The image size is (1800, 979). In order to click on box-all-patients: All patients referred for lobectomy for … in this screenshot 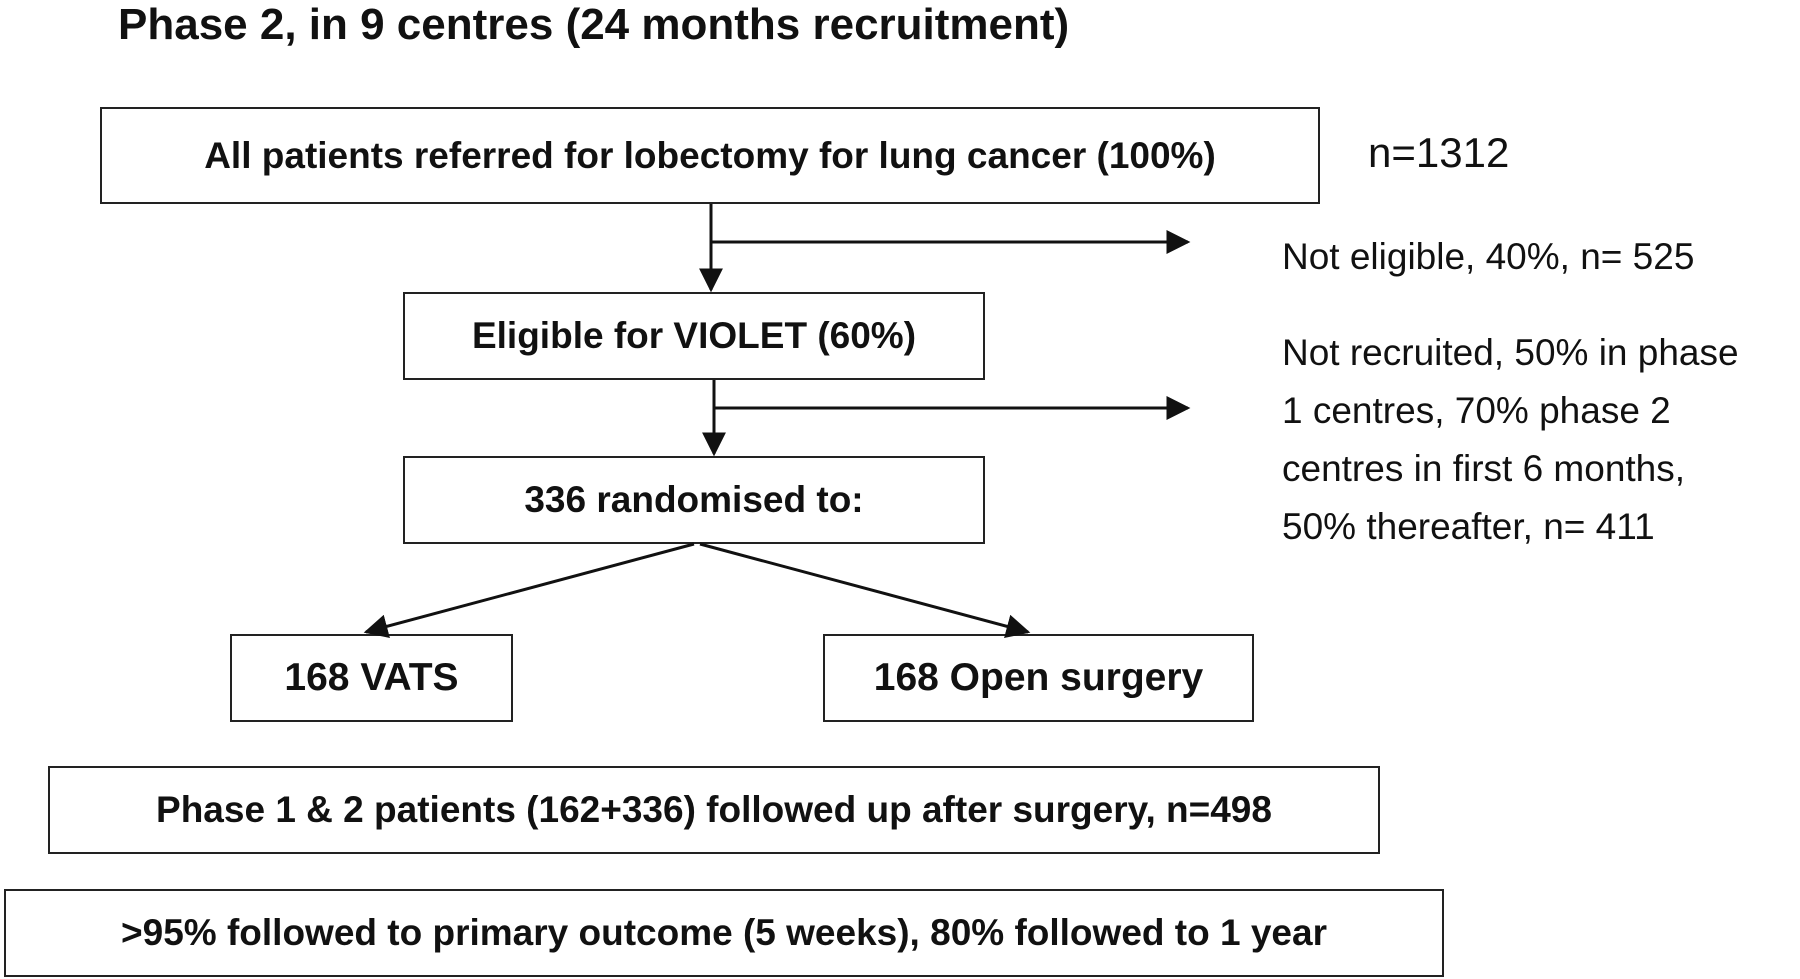, I will do `click(710, 155)`.